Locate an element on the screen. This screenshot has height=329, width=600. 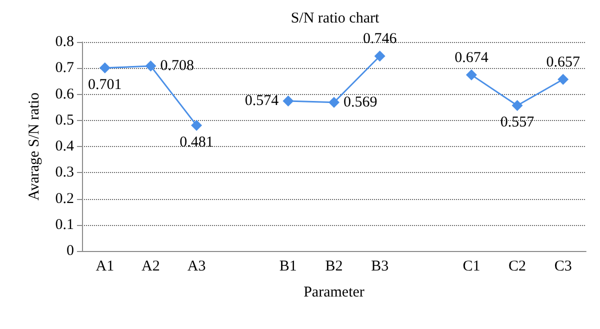
y-tick-label: 0.8 is located at coordinates (64, 42).